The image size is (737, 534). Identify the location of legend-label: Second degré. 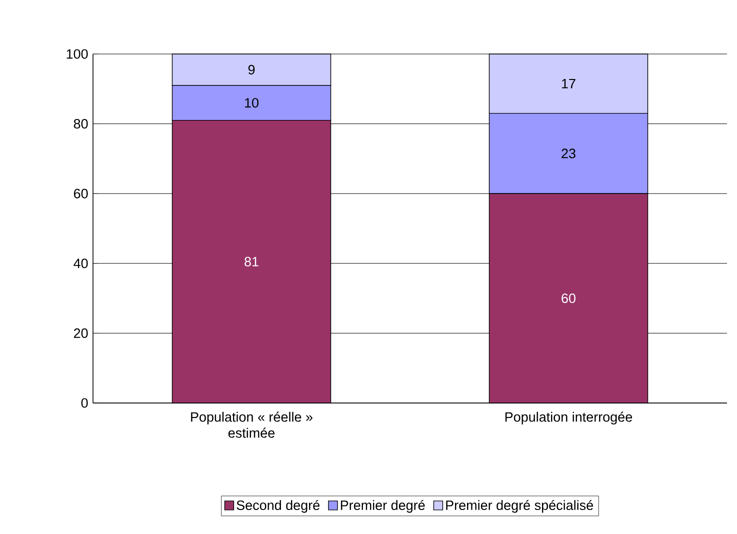
(278, 506).